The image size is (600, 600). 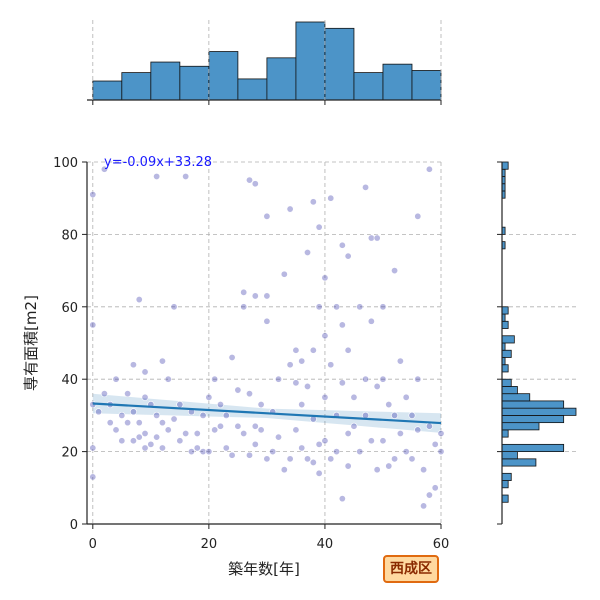 What do you see at coordinates (69, 235) in the screenshot?
I see `y-tick-label: 80` at bounding box center [69, 235].